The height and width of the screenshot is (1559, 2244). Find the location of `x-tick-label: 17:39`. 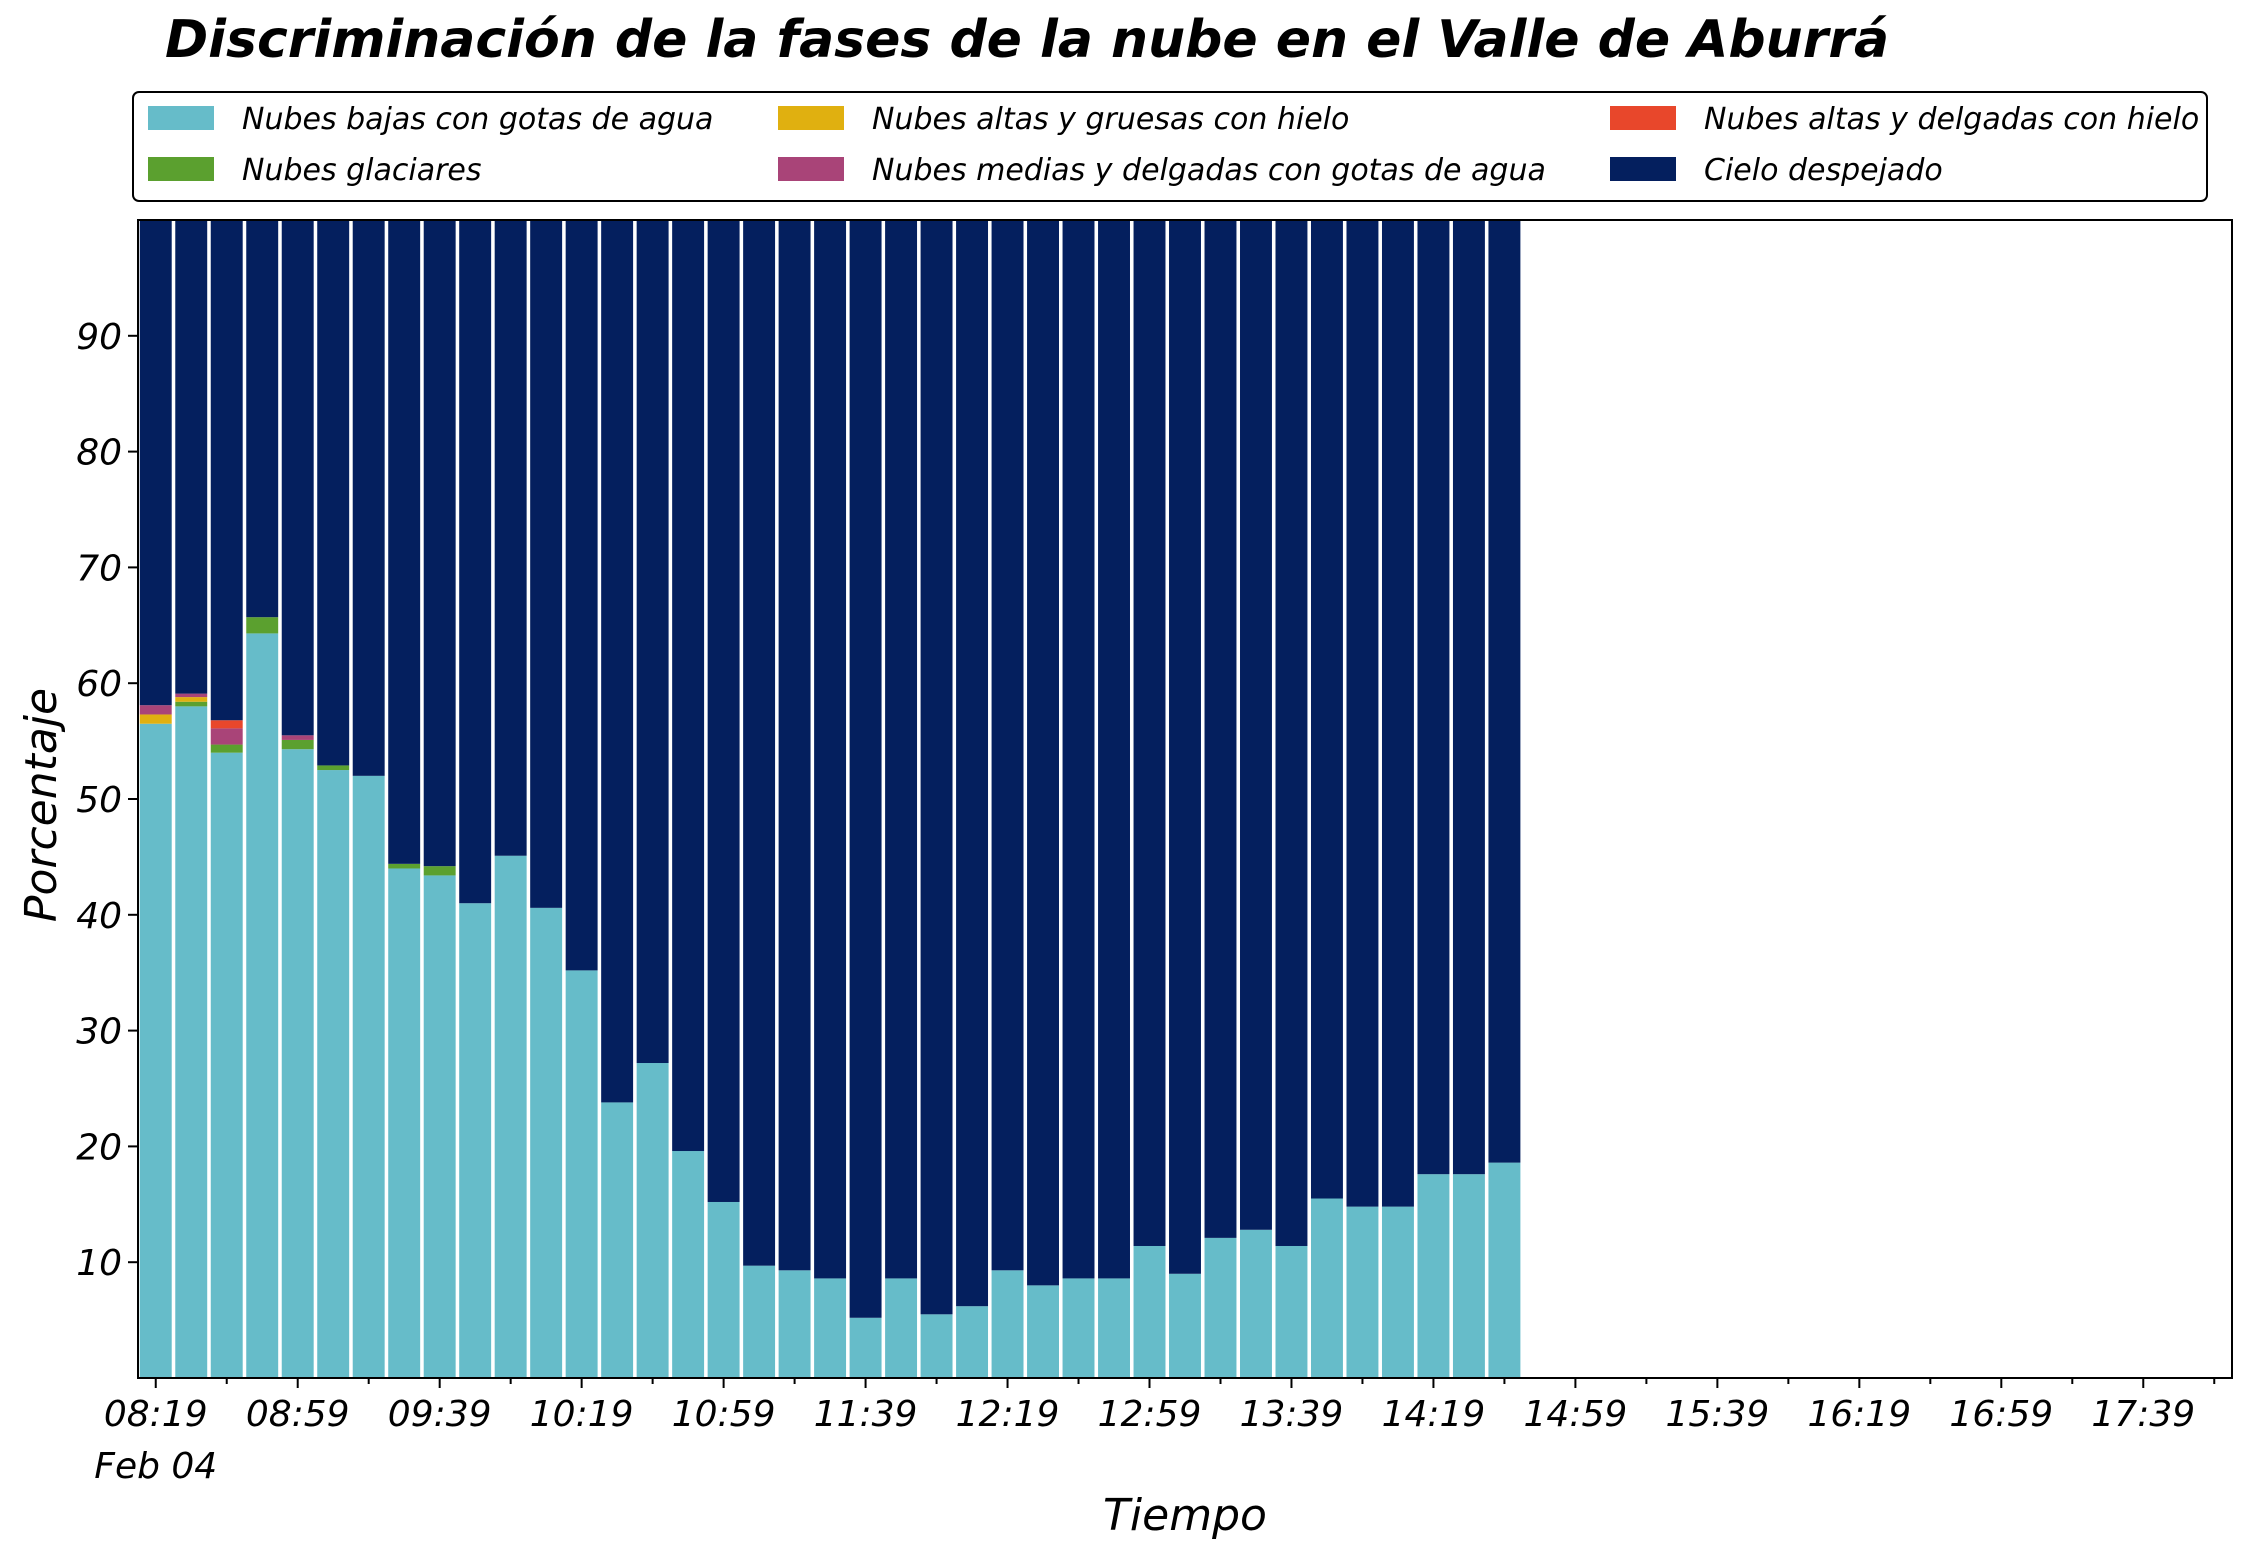

x-tick-label: 17:39 is located at coordinates (2143, 1414).